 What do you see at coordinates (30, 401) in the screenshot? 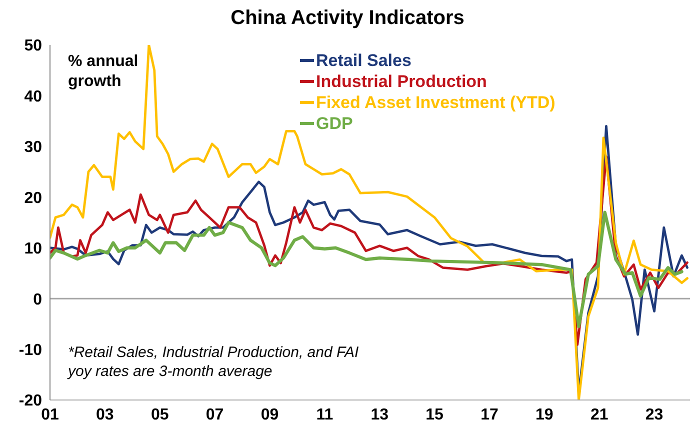
I see `y-tick-label: -20` at bounding box center [30, 401].